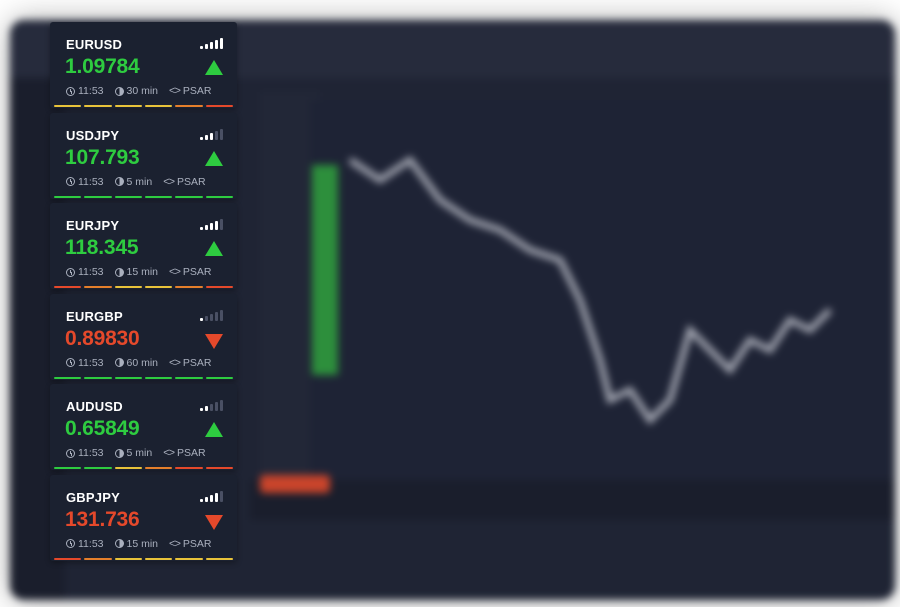  I want to click on ticker-price: 107.793, so click(102, 157).